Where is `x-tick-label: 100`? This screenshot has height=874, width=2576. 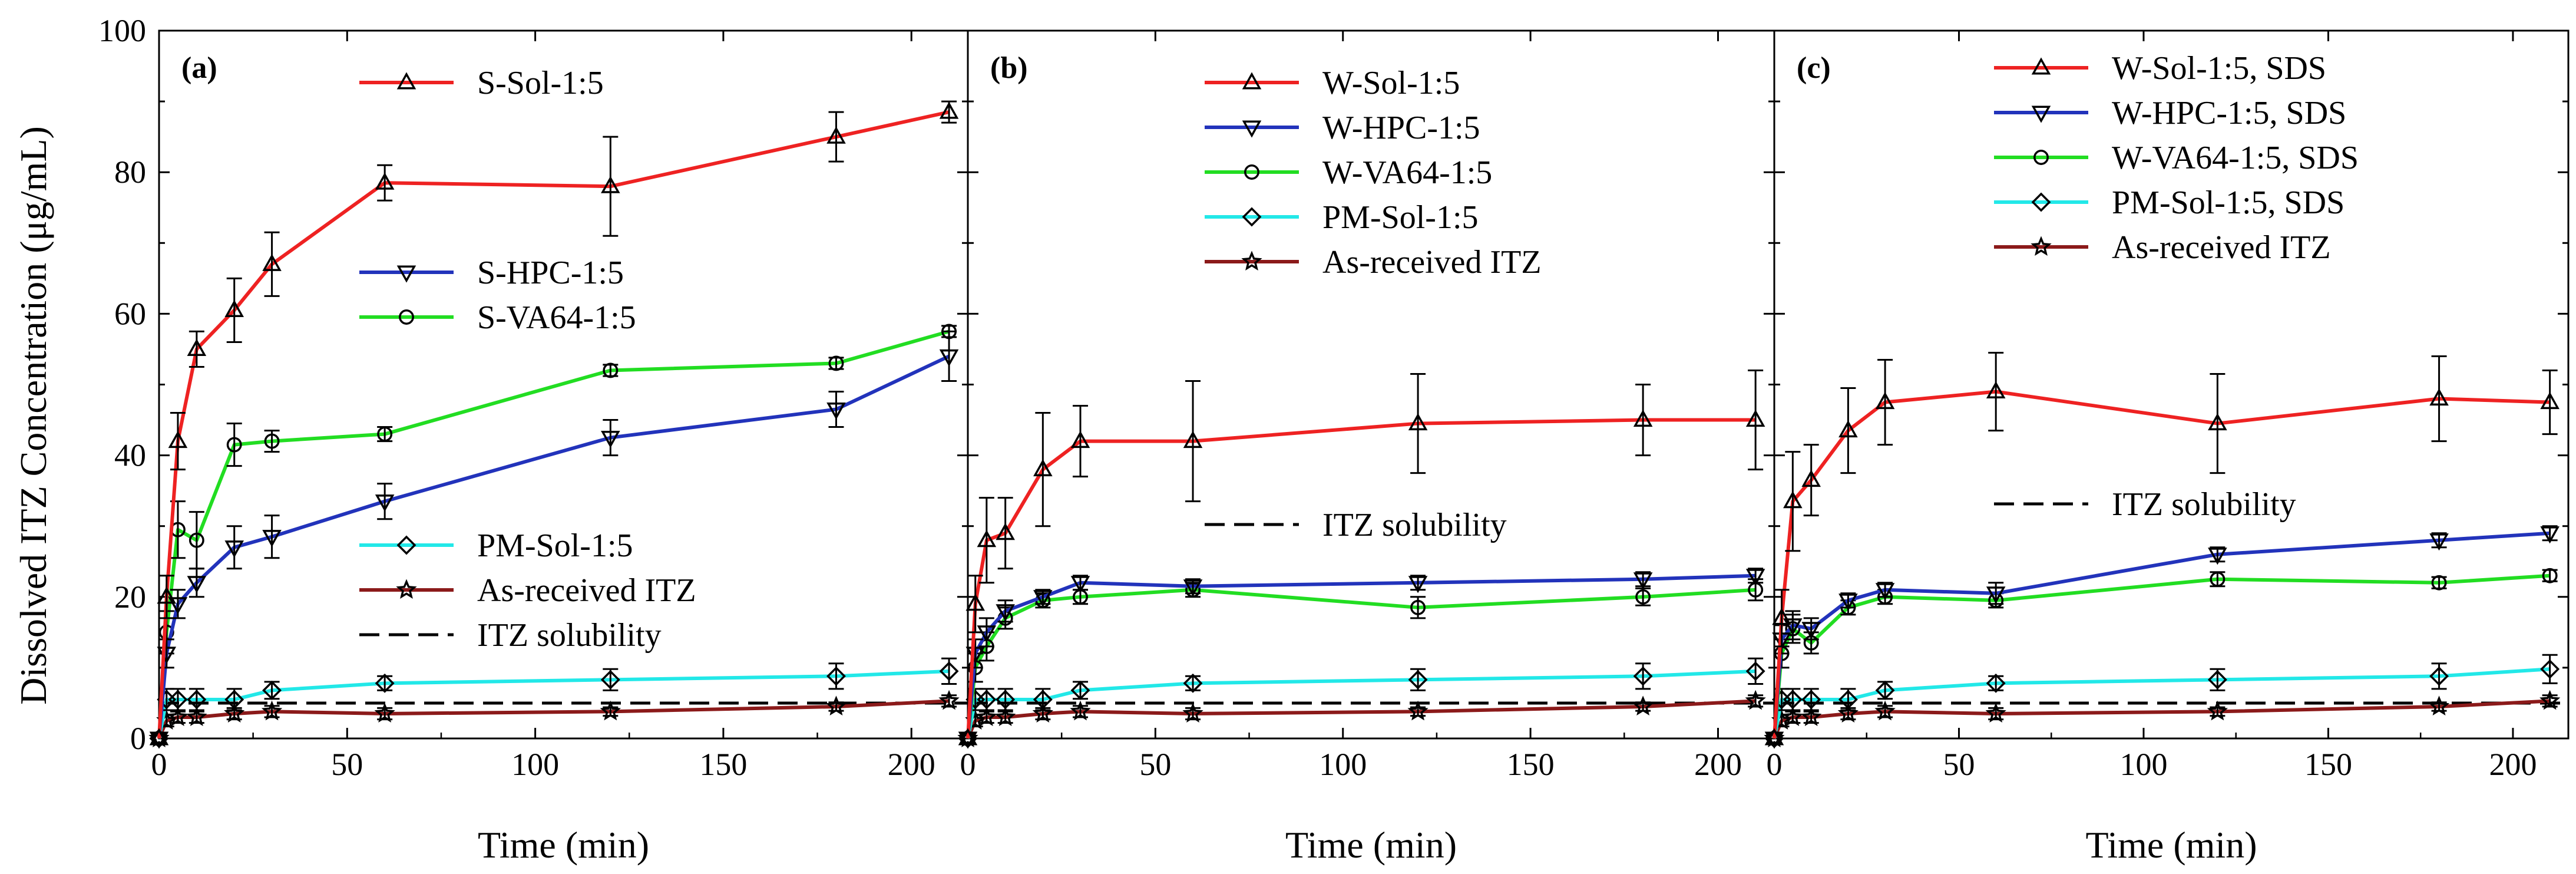 x-tick-label: 100 is located at coordinates (2143, 764).